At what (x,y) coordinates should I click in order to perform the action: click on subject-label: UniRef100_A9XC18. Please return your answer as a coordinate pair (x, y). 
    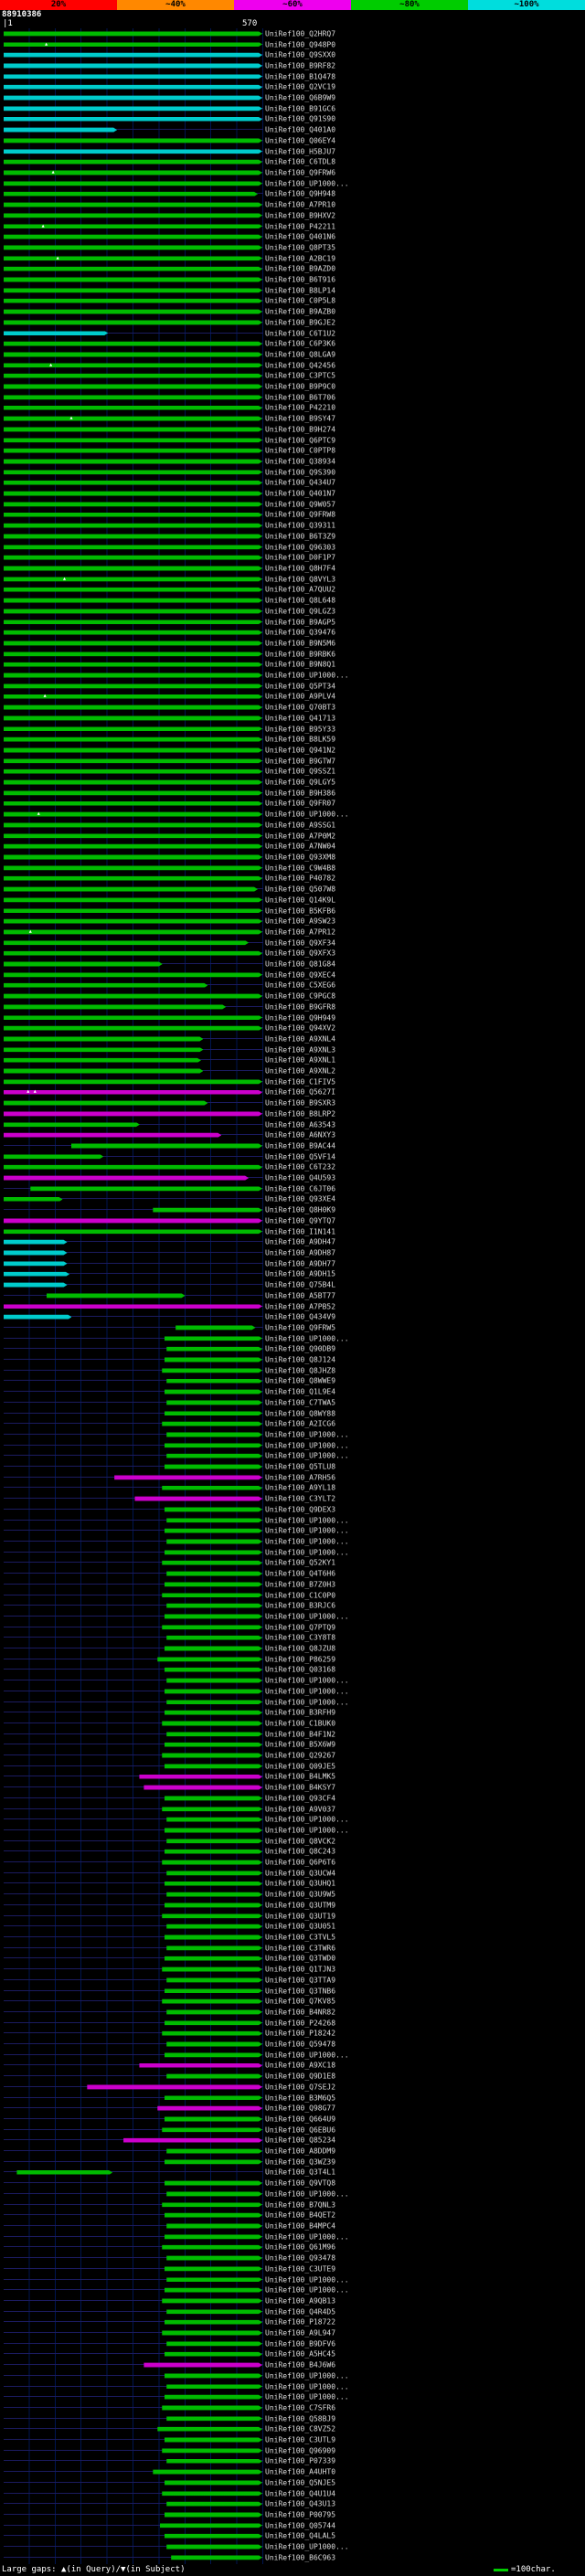
    Looking at the image, I should click on (300, 2065).